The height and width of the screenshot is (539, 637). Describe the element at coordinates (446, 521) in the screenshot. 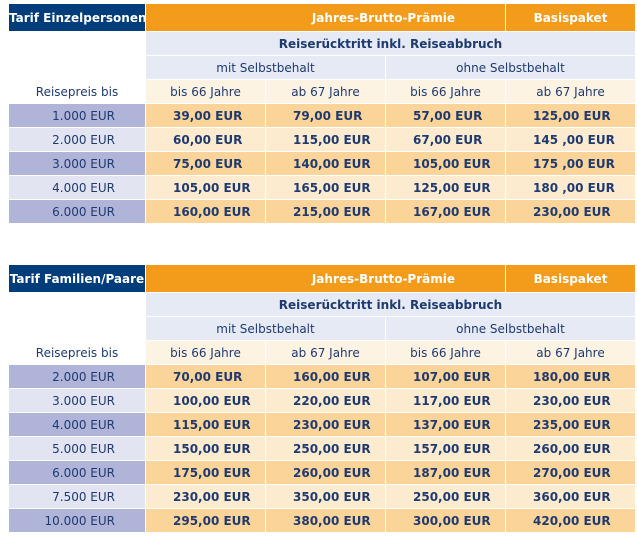

I see `premium-cell: 300,00 EUR` at that location.